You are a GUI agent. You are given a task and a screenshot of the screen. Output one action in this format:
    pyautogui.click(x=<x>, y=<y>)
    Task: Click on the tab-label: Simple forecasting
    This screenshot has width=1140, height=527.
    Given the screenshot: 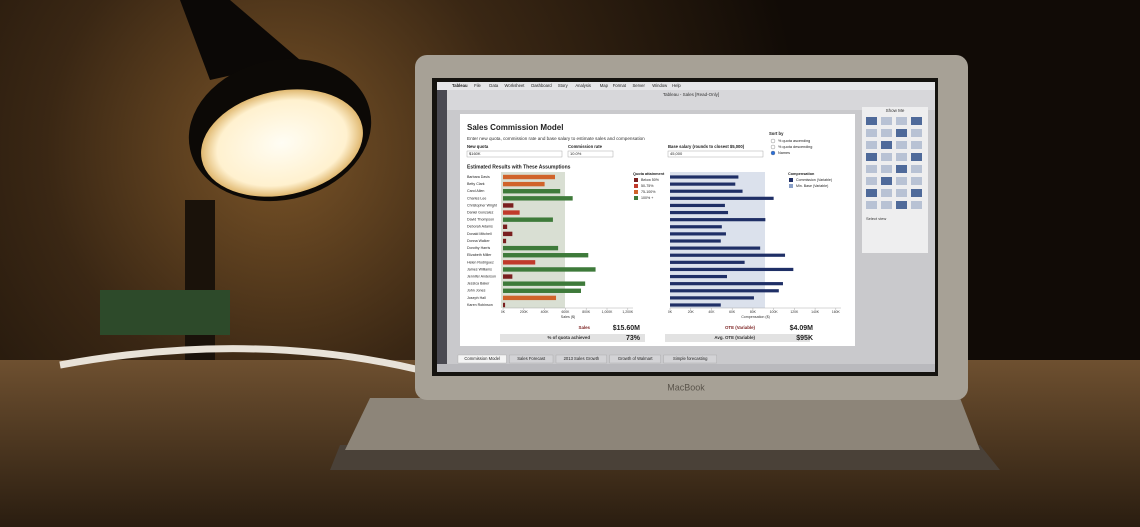 What is the action you would take?
    pyautogui.click(x=690, y=358)
    